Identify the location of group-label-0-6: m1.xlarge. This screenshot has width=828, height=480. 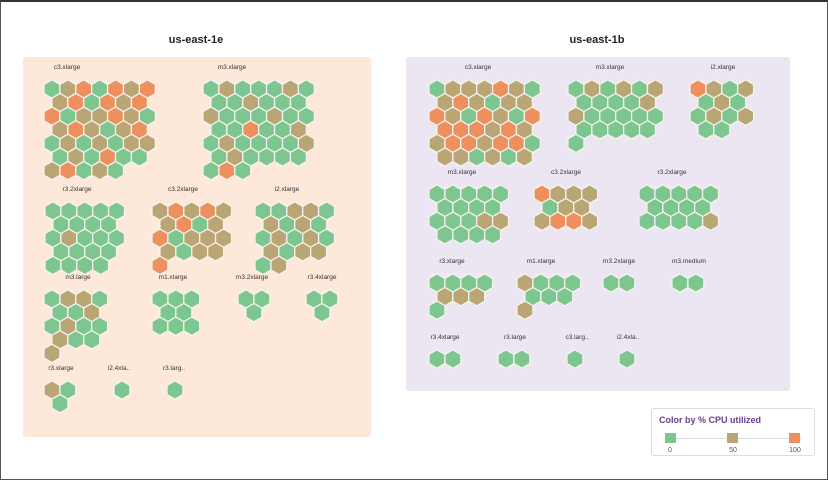
(173, 277).